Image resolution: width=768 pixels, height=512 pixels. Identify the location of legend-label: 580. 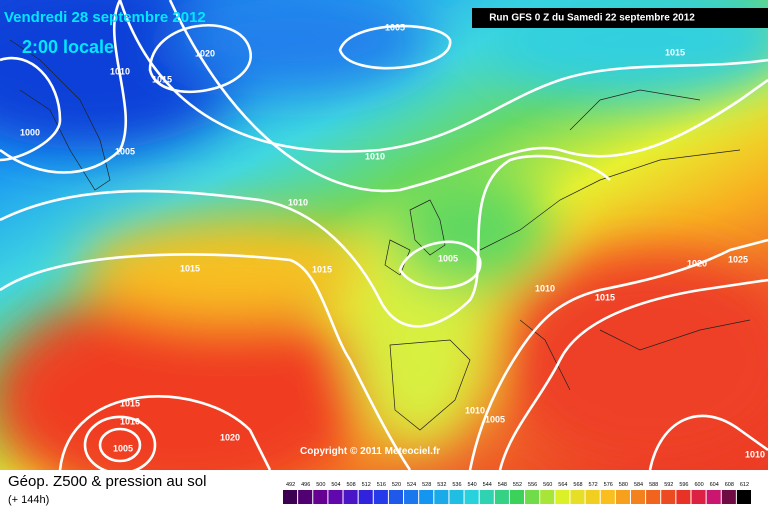
(623, 485).